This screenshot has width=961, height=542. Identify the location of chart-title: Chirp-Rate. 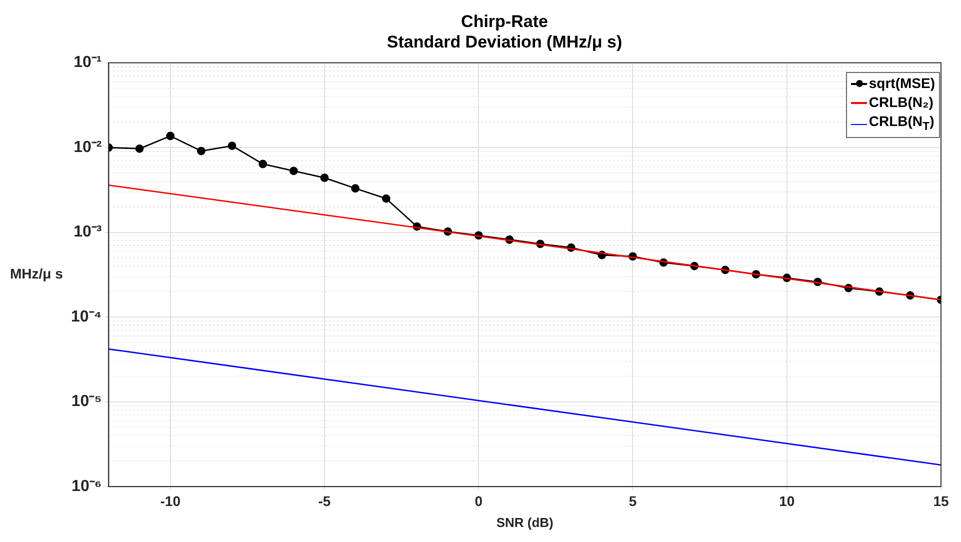
(504, 21).